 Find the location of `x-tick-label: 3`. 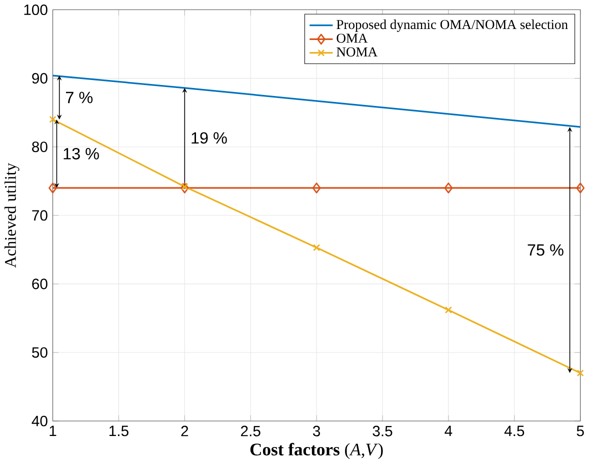

x-tick-label: 3 is located at coordinates (316, 431).